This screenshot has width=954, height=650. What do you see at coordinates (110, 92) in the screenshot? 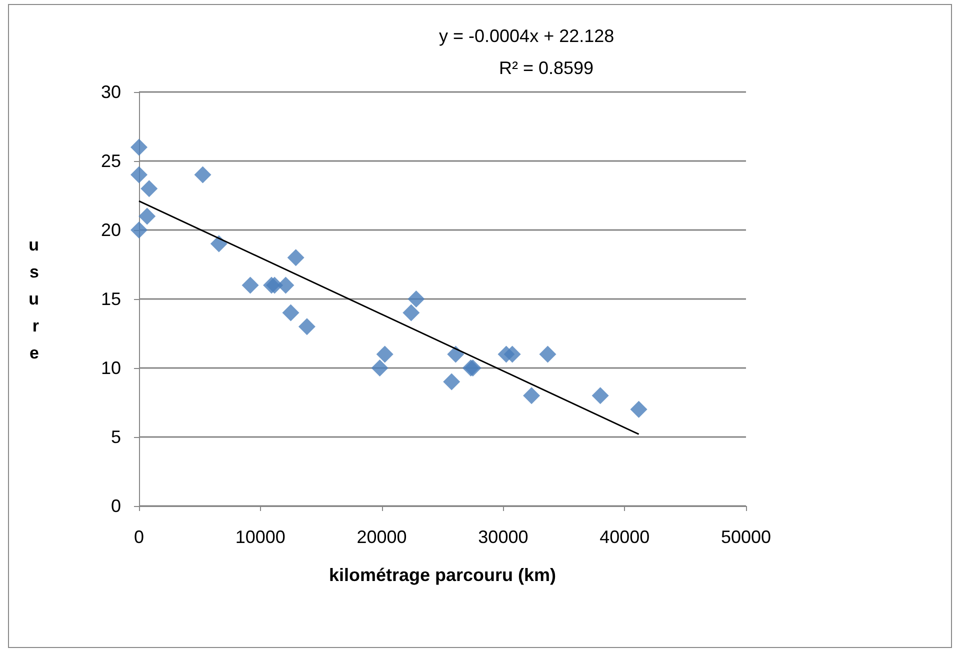
I see `y-tick-label: 30` at bounding box center [110, 92].